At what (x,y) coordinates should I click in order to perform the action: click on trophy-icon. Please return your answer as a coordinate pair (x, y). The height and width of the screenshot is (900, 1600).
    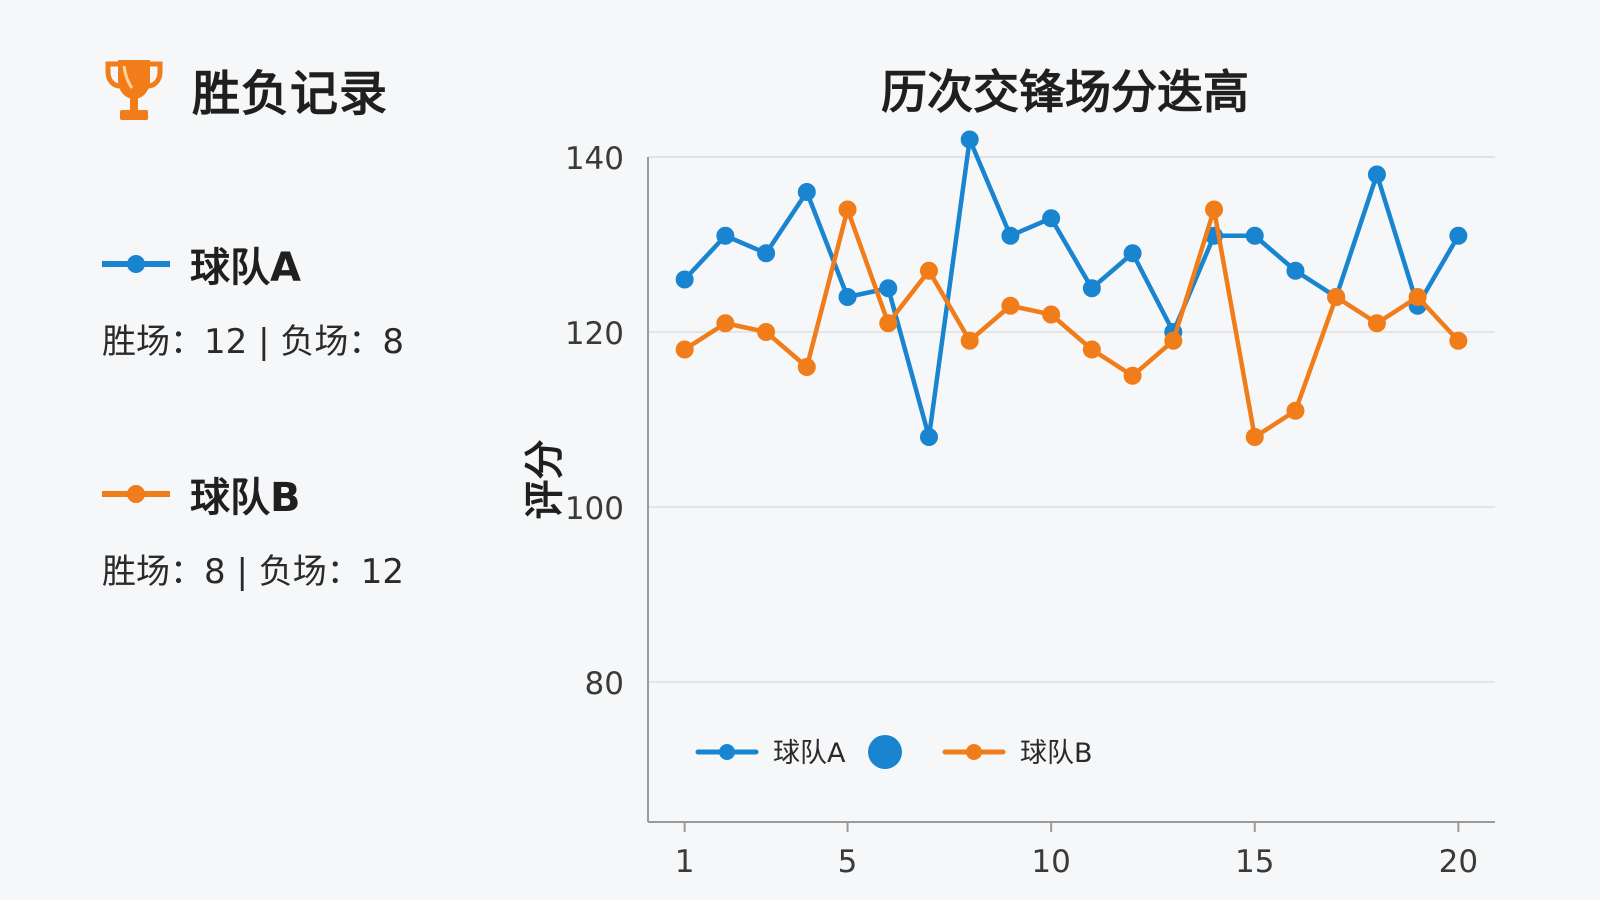
    Looking at the image, I should click on (134, 89).